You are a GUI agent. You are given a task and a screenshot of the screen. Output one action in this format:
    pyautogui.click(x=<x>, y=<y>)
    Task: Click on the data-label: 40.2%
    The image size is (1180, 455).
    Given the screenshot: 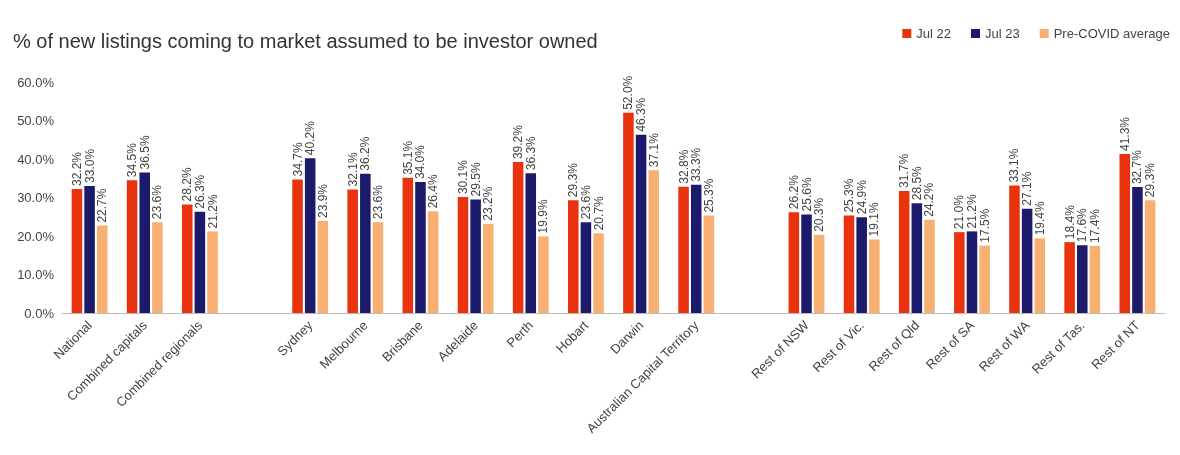 What is the action you would take?
    pyautogui.click(x=310, y=138)
    